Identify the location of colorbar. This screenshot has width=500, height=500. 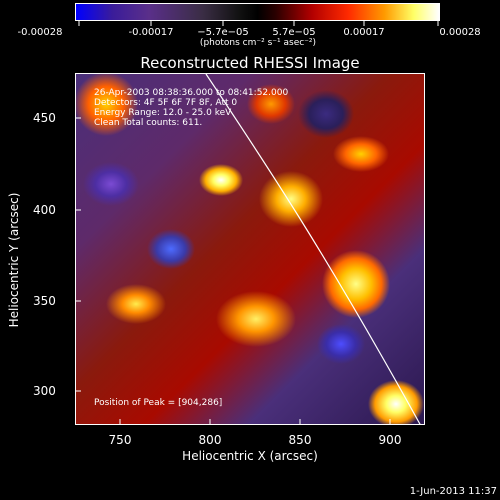
(257, 12).